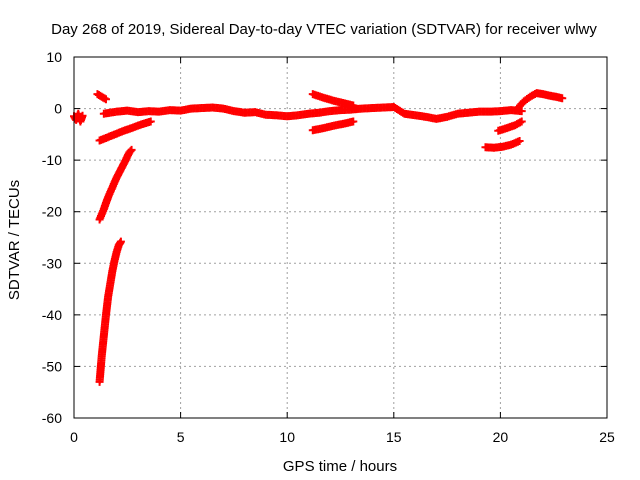  Describe the element at coordinates (54, 57) in the screenshot. I see `y-tick-label: 10` at that location.